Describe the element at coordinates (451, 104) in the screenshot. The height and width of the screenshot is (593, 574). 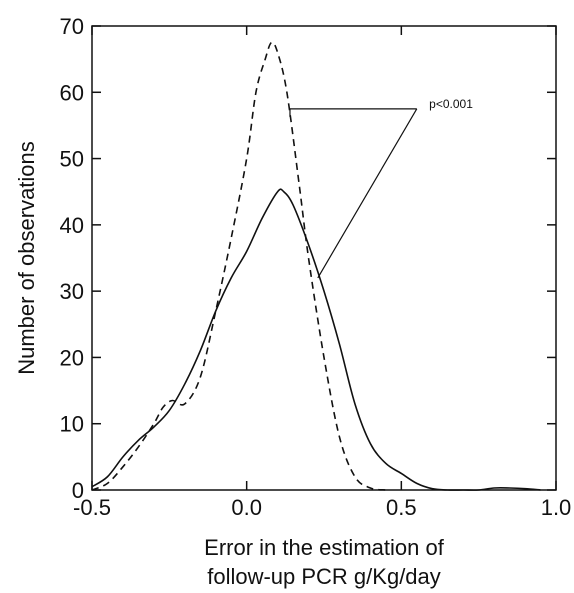
I see `p-value-annotation: p<0.001` at that location.